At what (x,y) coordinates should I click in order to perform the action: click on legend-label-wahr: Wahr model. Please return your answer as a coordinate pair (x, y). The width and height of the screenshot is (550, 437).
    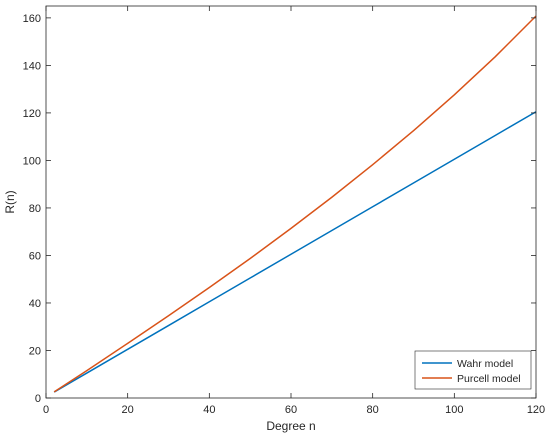
    Looking at the image, I should click on (485, 364).